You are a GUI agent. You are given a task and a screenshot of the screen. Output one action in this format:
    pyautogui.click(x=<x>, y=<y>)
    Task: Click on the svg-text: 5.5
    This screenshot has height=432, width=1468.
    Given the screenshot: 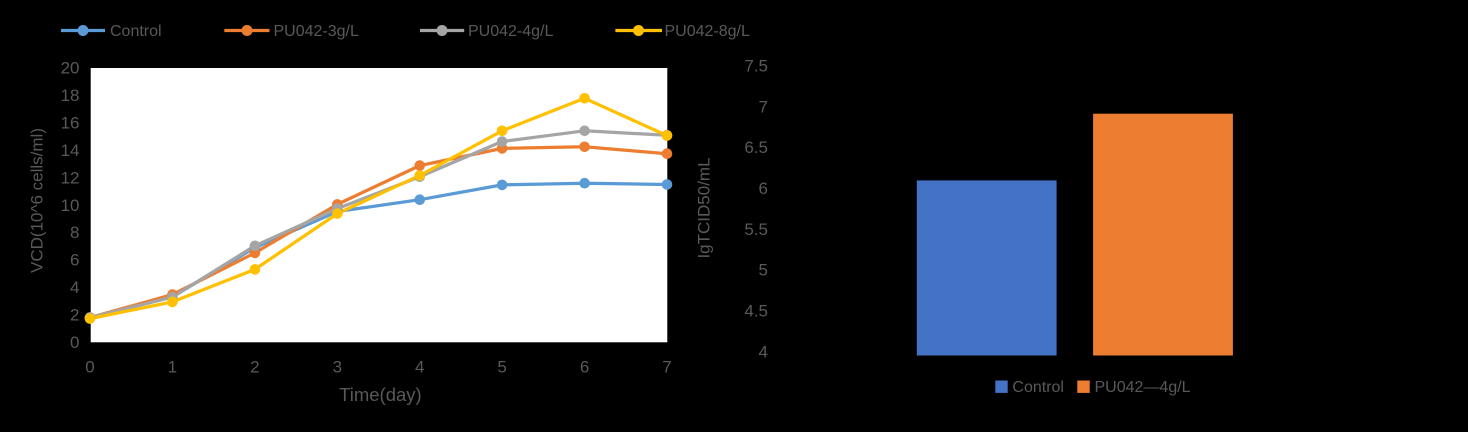 What is the action you would take?
    pyautogui.click(x=756, y=229)
    